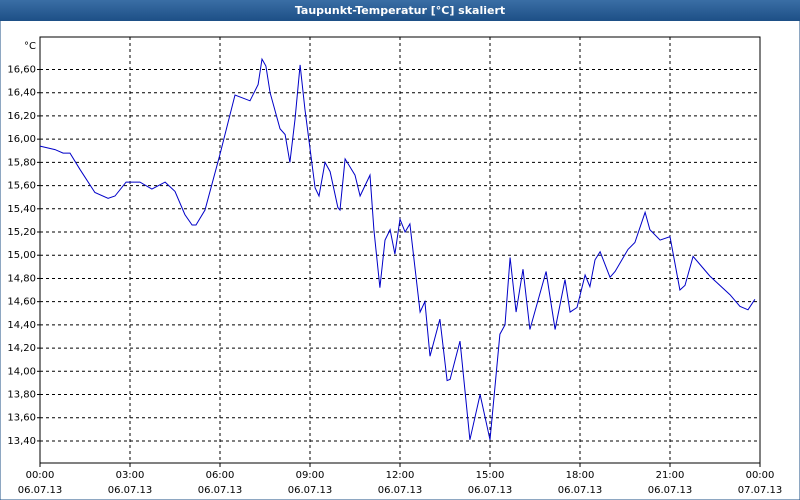 Image resolution: width=800 pixels, height=500 pixels. Describe the element at coordinates (21, 139) in the screenshot. I see `y-tick-label: 16,00` at that location.